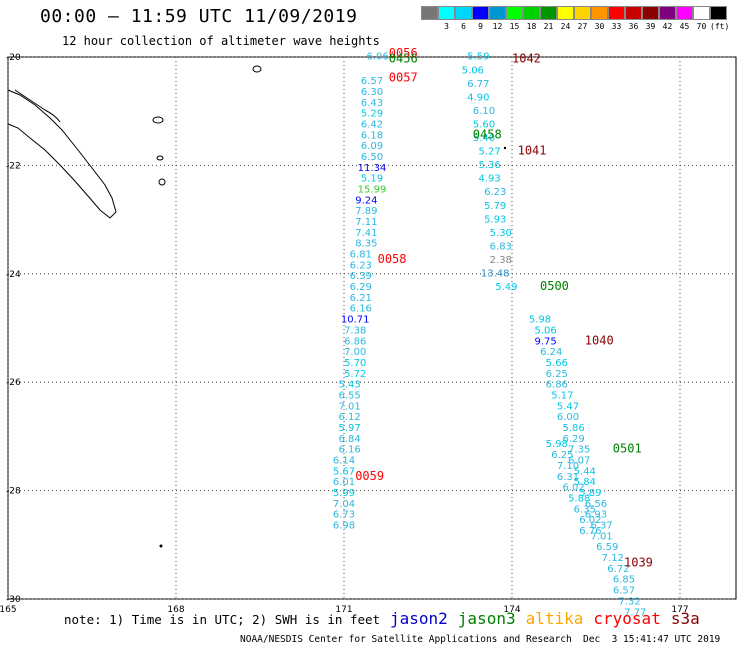 The height and width of the screenshot is (650, 740). What do you see at coordinates (650, 26) in the screenshot?
I see `legend-label: 39` at bounding box center [650, 26].